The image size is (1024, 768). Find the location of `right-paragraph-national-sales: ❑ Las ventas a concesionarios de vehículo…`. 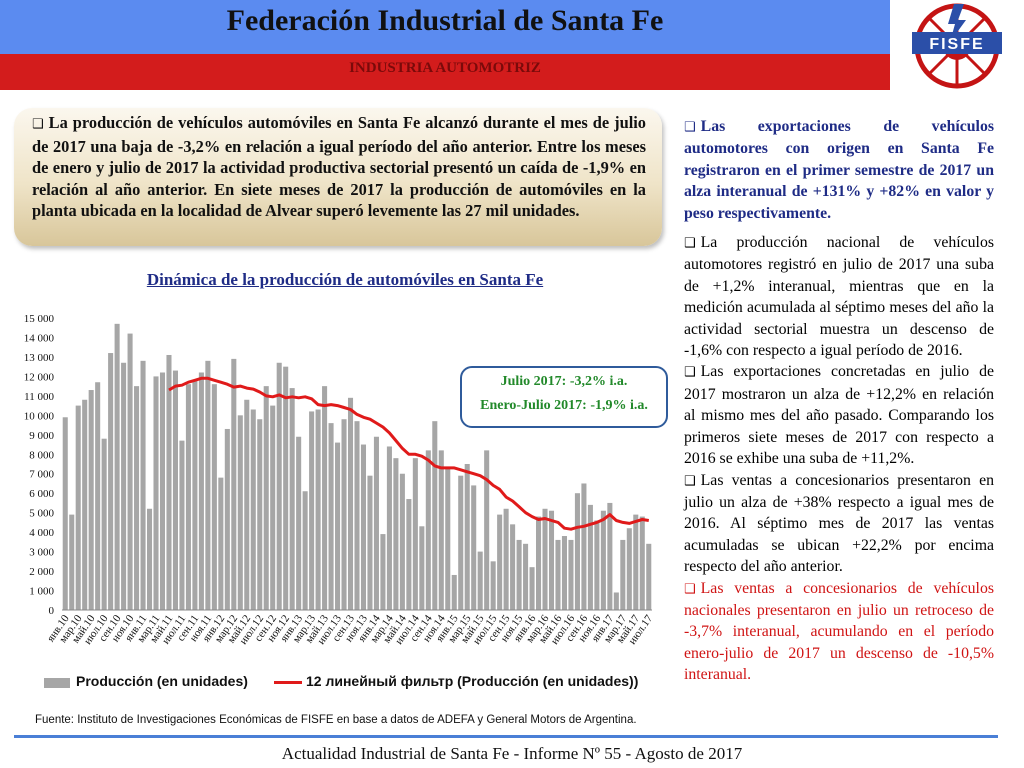

right-paragraph-national-sales: ❑ Las ventas a concesionarios de vehículo… is located at coordinates (839, 631).